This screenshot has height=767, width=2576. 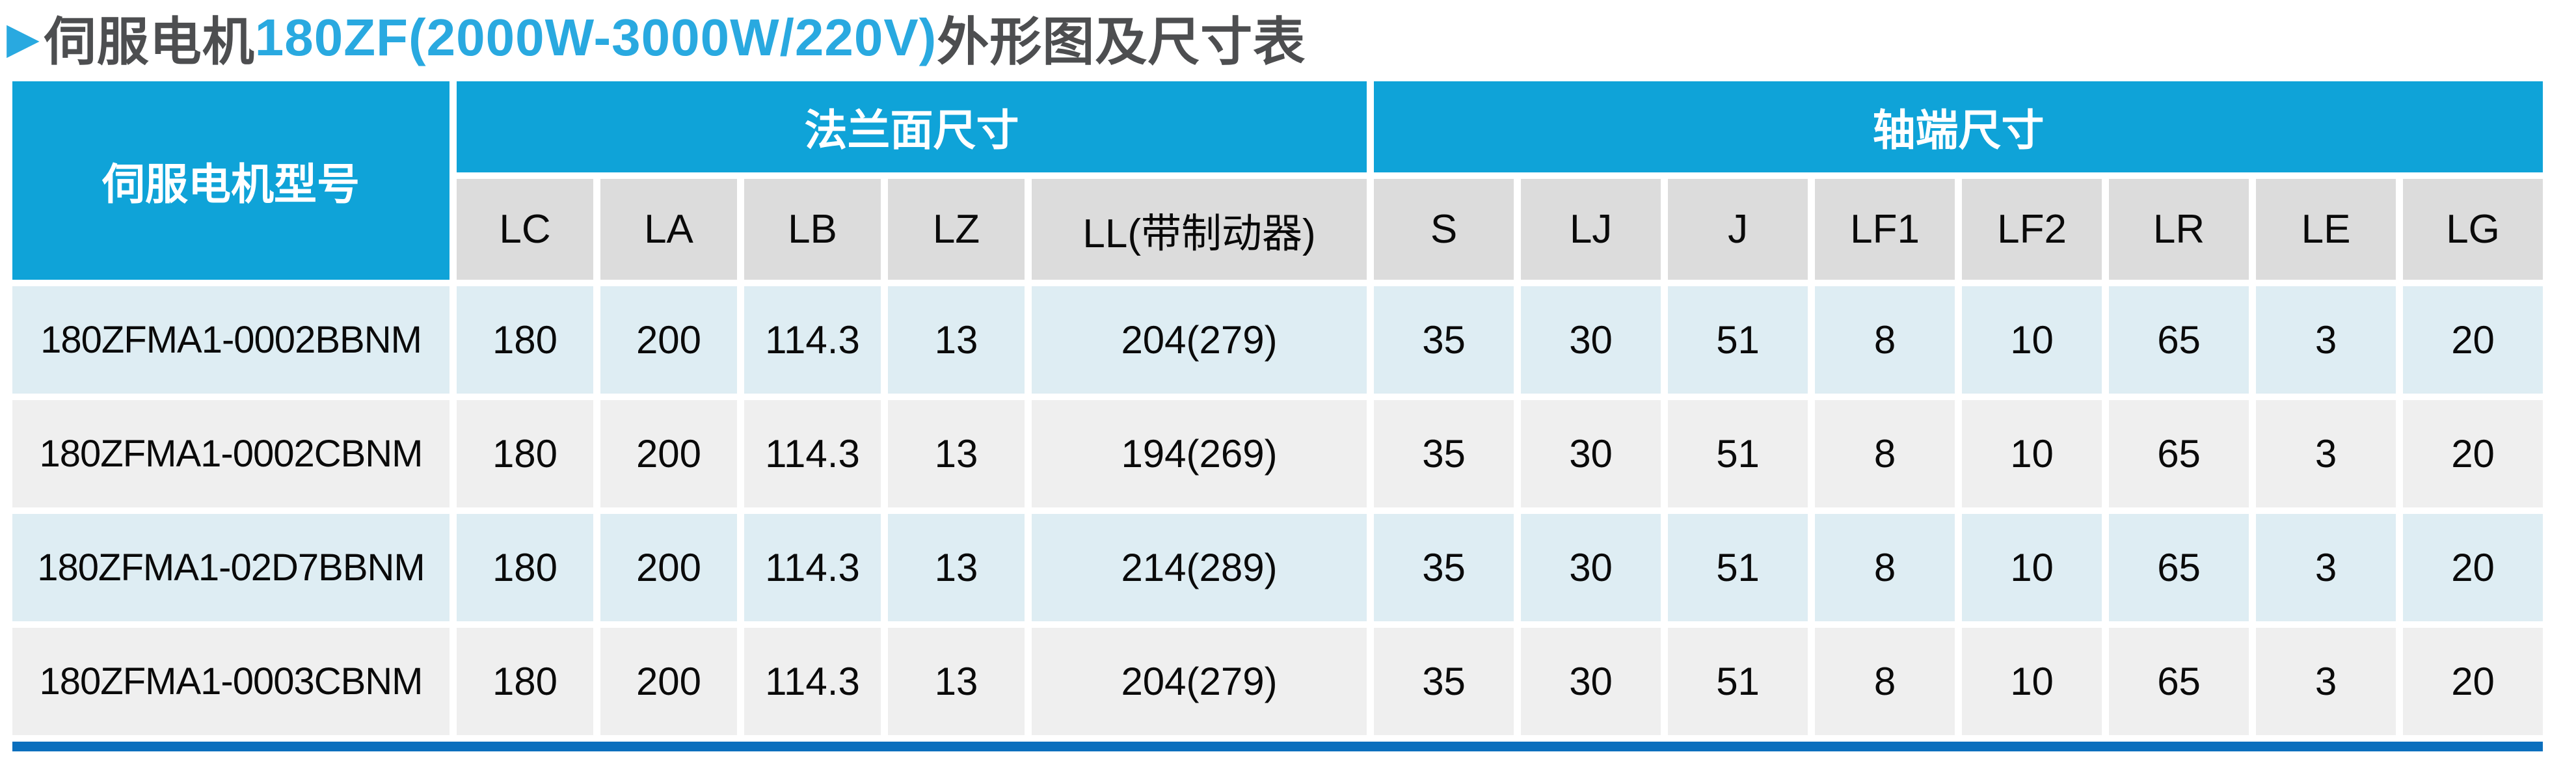 What do you see at coordinates (668, 229) in the screenshot?
I see `column-header-la: LA` at bounding box center [668, 229].